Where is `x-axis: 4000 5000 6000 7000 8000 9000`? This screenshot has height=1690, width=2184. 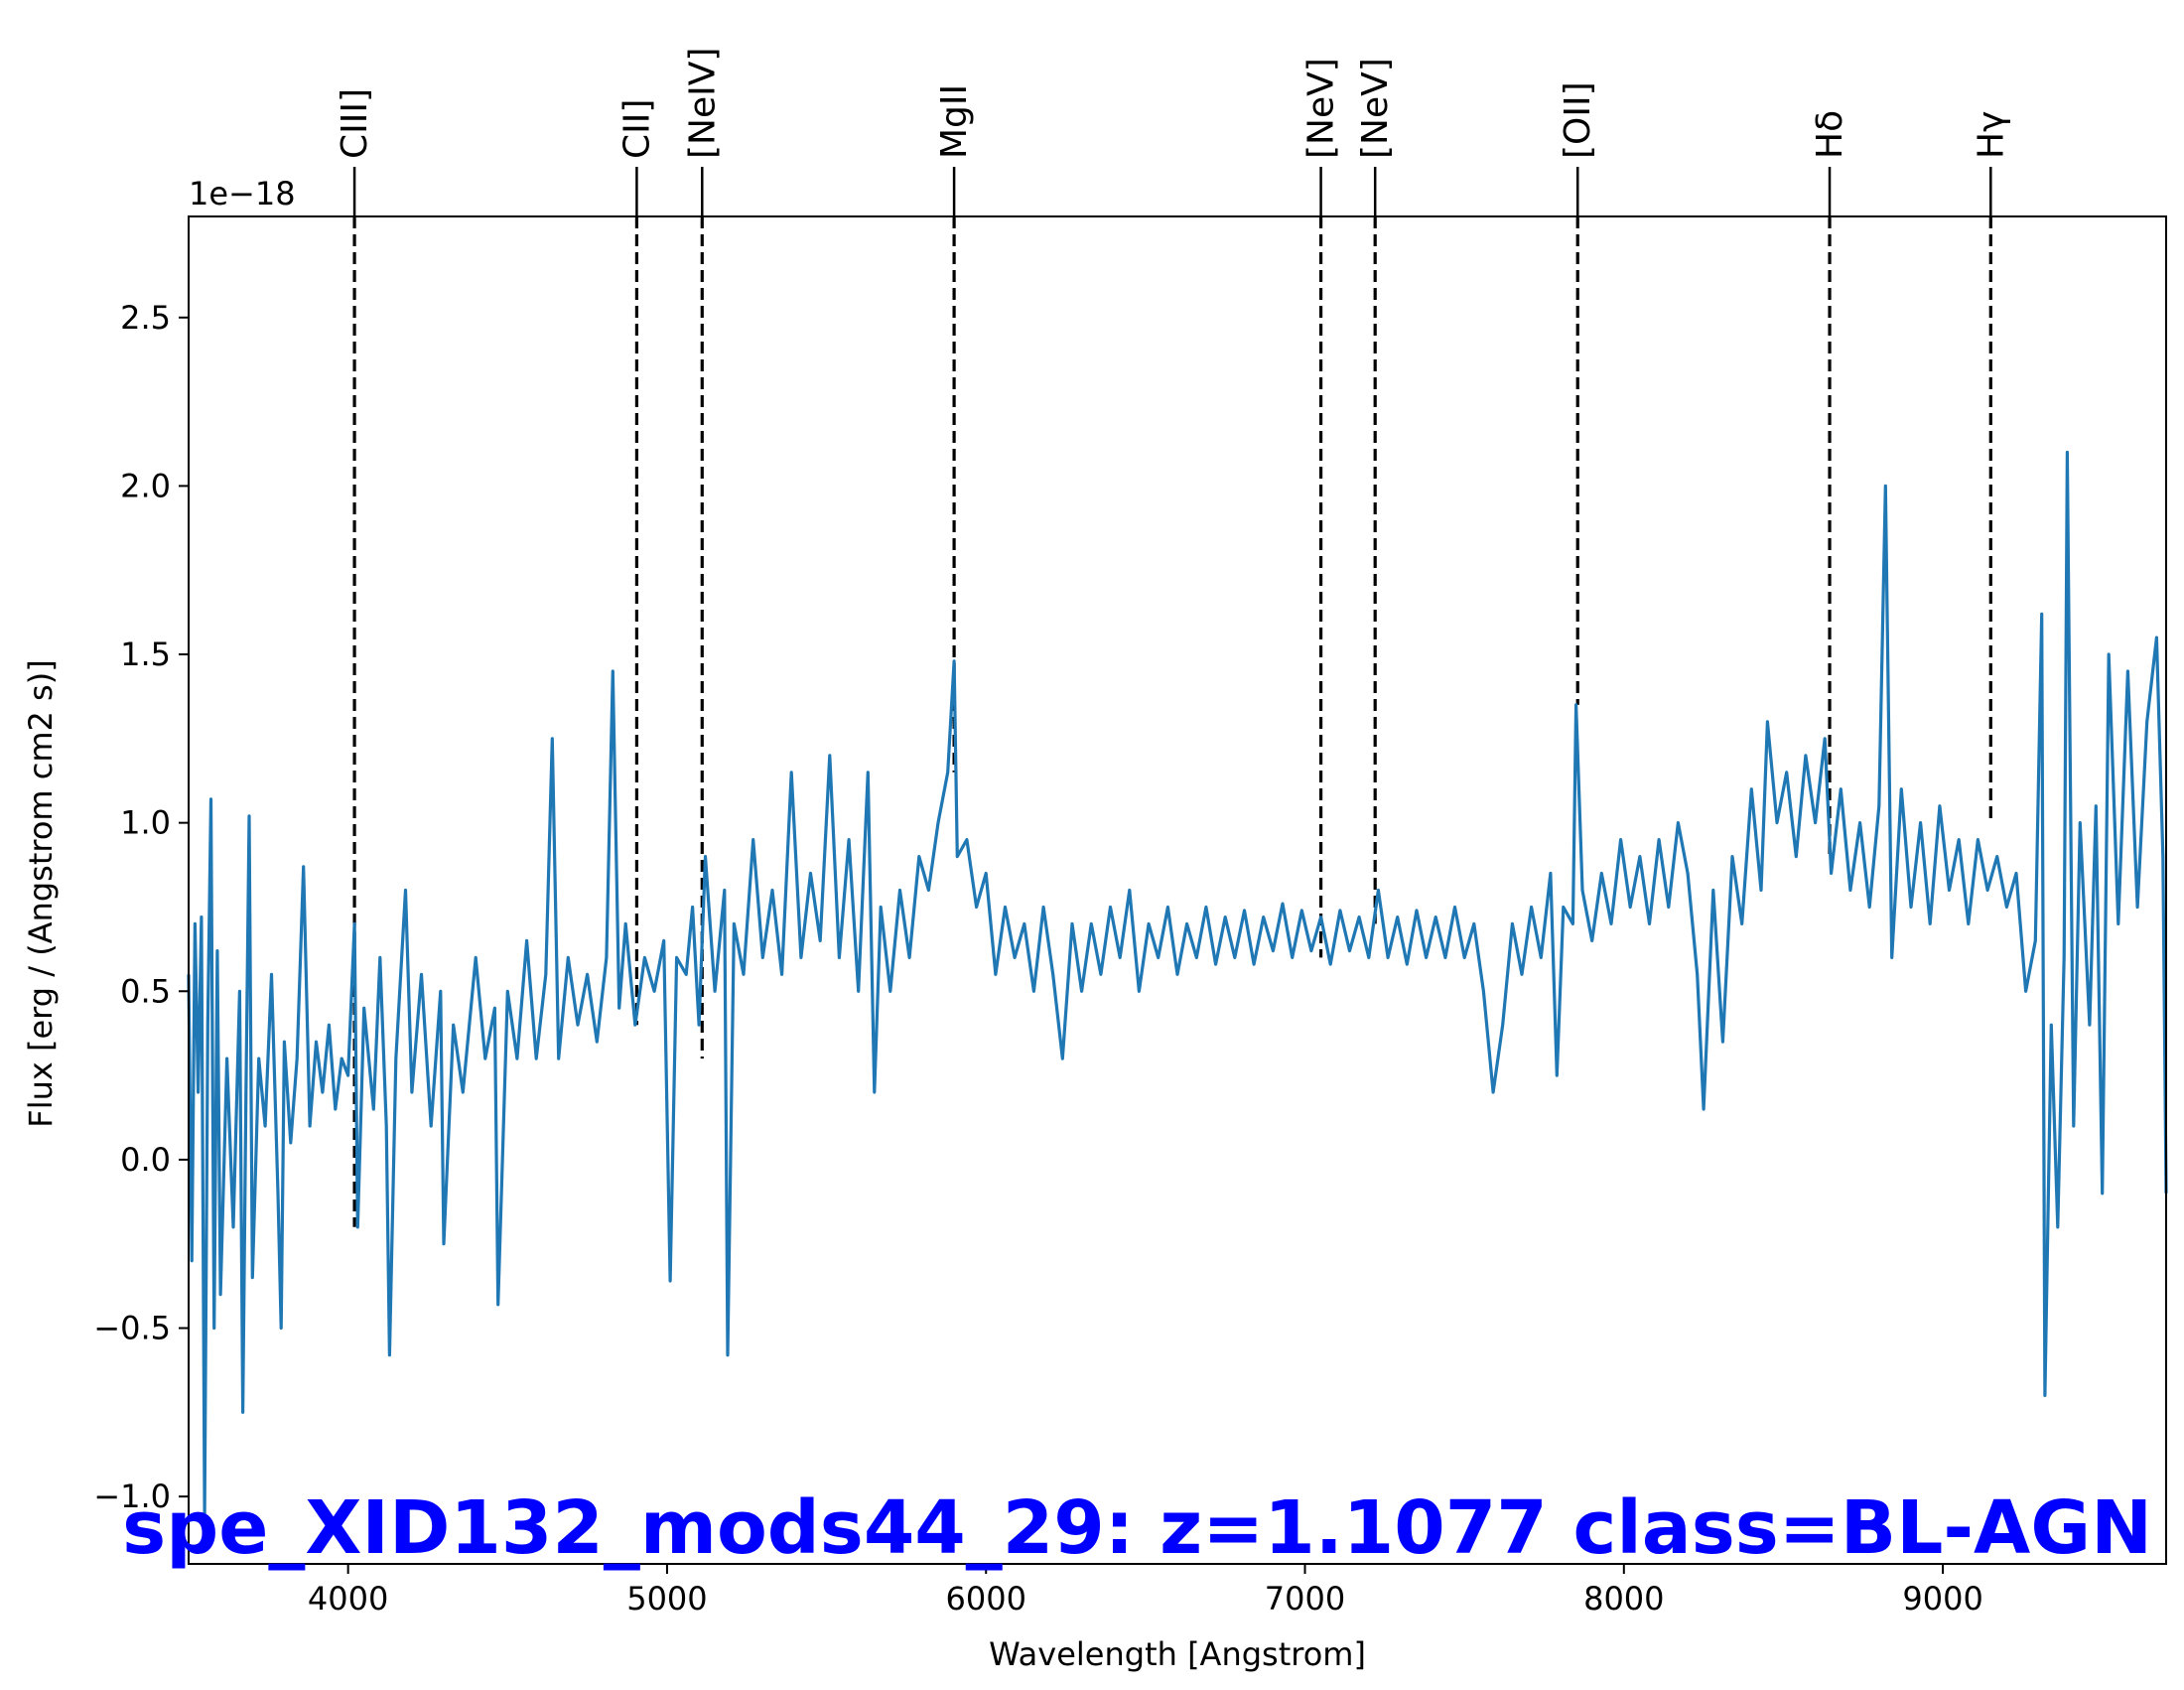 x-axis: 4000 5000 6000 7000 8000 9000 is located at coordinates (1145, 1591).